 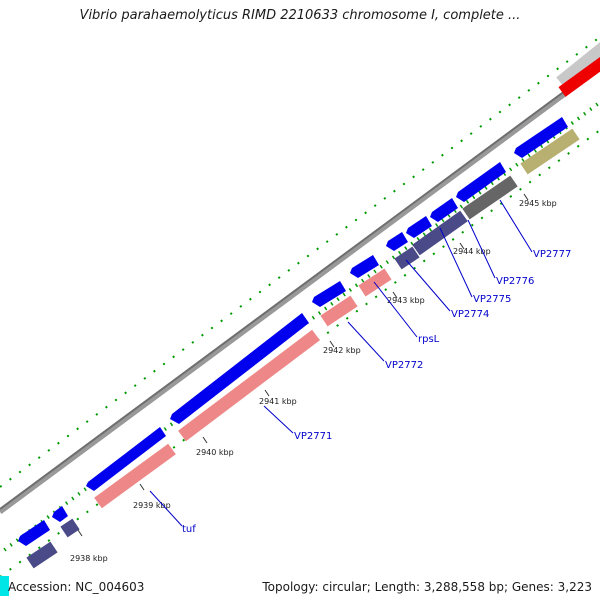 What do you see at coordinates (342, 350) in the screenshot?
I see `tick-label: 2942 kbp` at bounding box center [342, 350].